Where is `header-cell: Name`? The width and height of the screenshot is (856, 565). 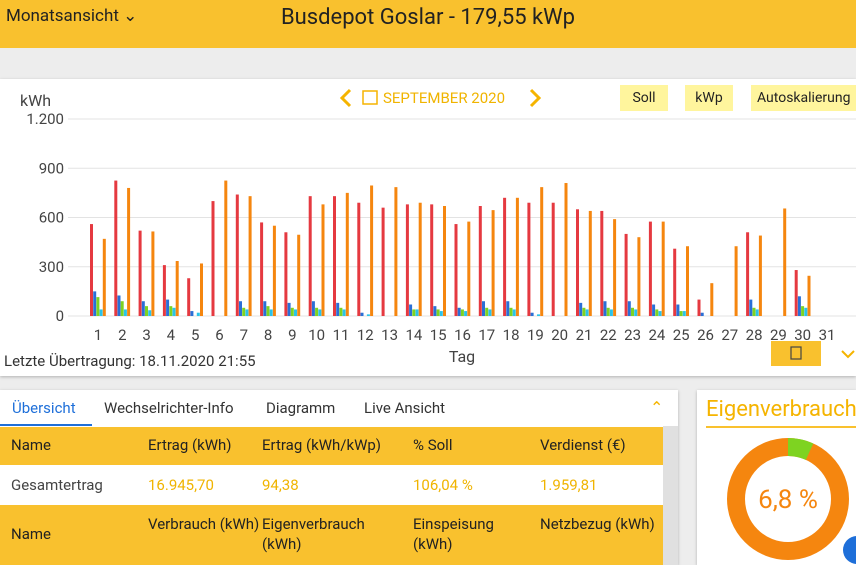 header-cell: Name is located at coordinates (31, 534).